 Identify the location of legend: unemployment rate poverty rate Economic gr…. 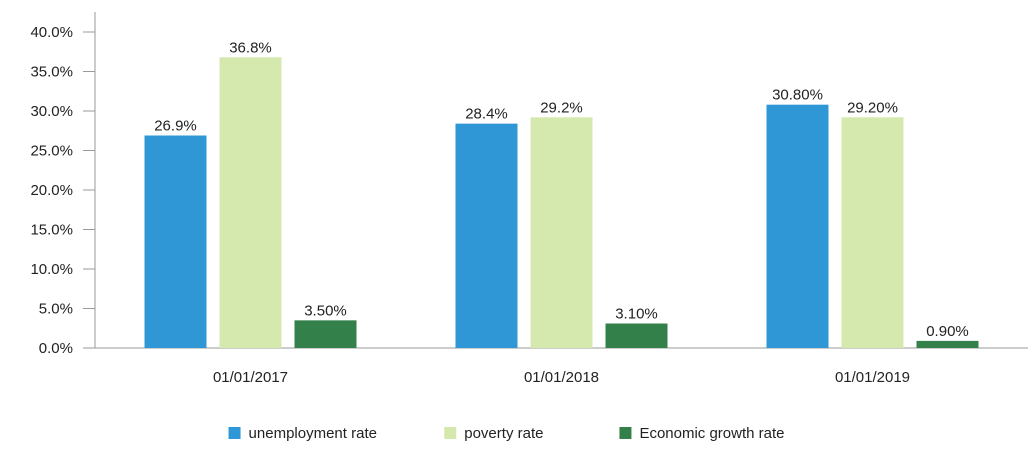
(506, 433).